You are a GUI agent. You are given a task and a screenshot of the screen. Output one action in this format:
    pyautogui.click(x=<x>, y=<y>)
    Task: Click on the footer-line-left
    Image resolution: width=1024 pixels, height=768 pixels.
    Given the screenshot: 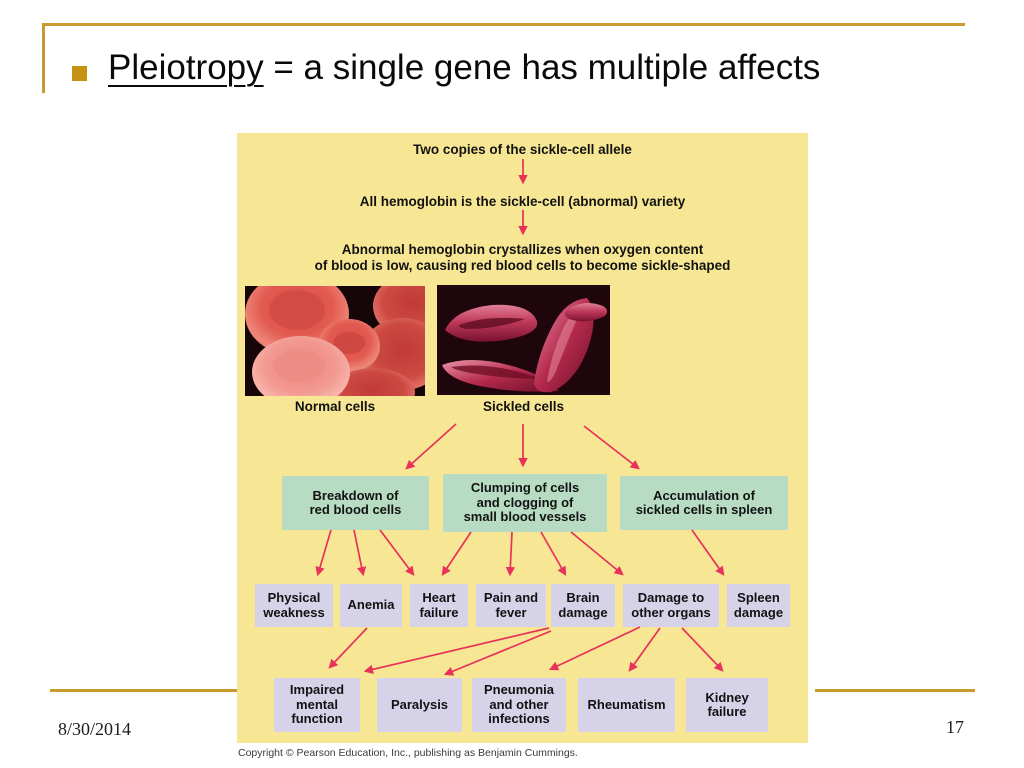 What is the action you would take?
    pyautogui.click(x=143, y=690)
    